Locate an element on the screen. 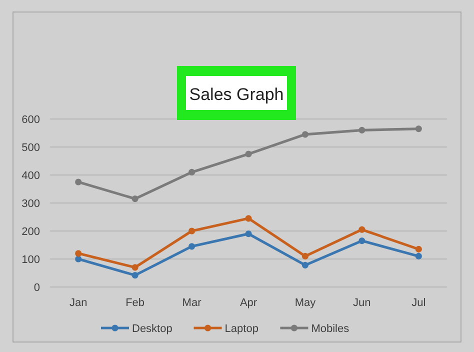  x-tick-label: Feb is located at coordinates (135, 303).